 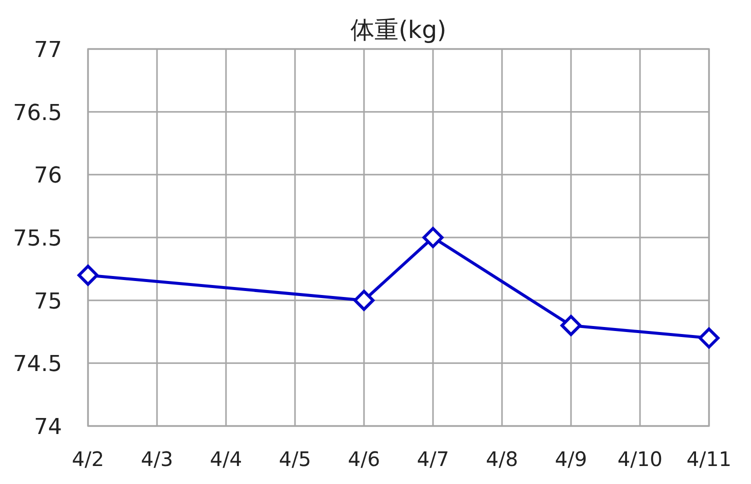 I want to click on x-tick-label: 4/10, so click(x=640, y=459).